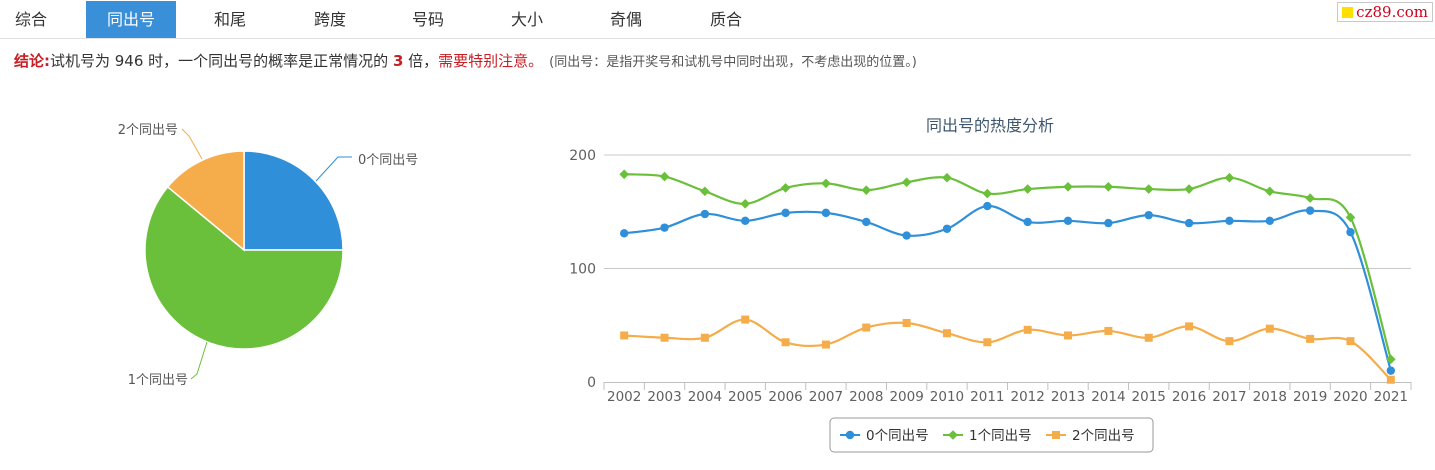  Describe the element at coordinates (705, 397) in the screenshot. I see `x-tick-label: 2004` at that location.